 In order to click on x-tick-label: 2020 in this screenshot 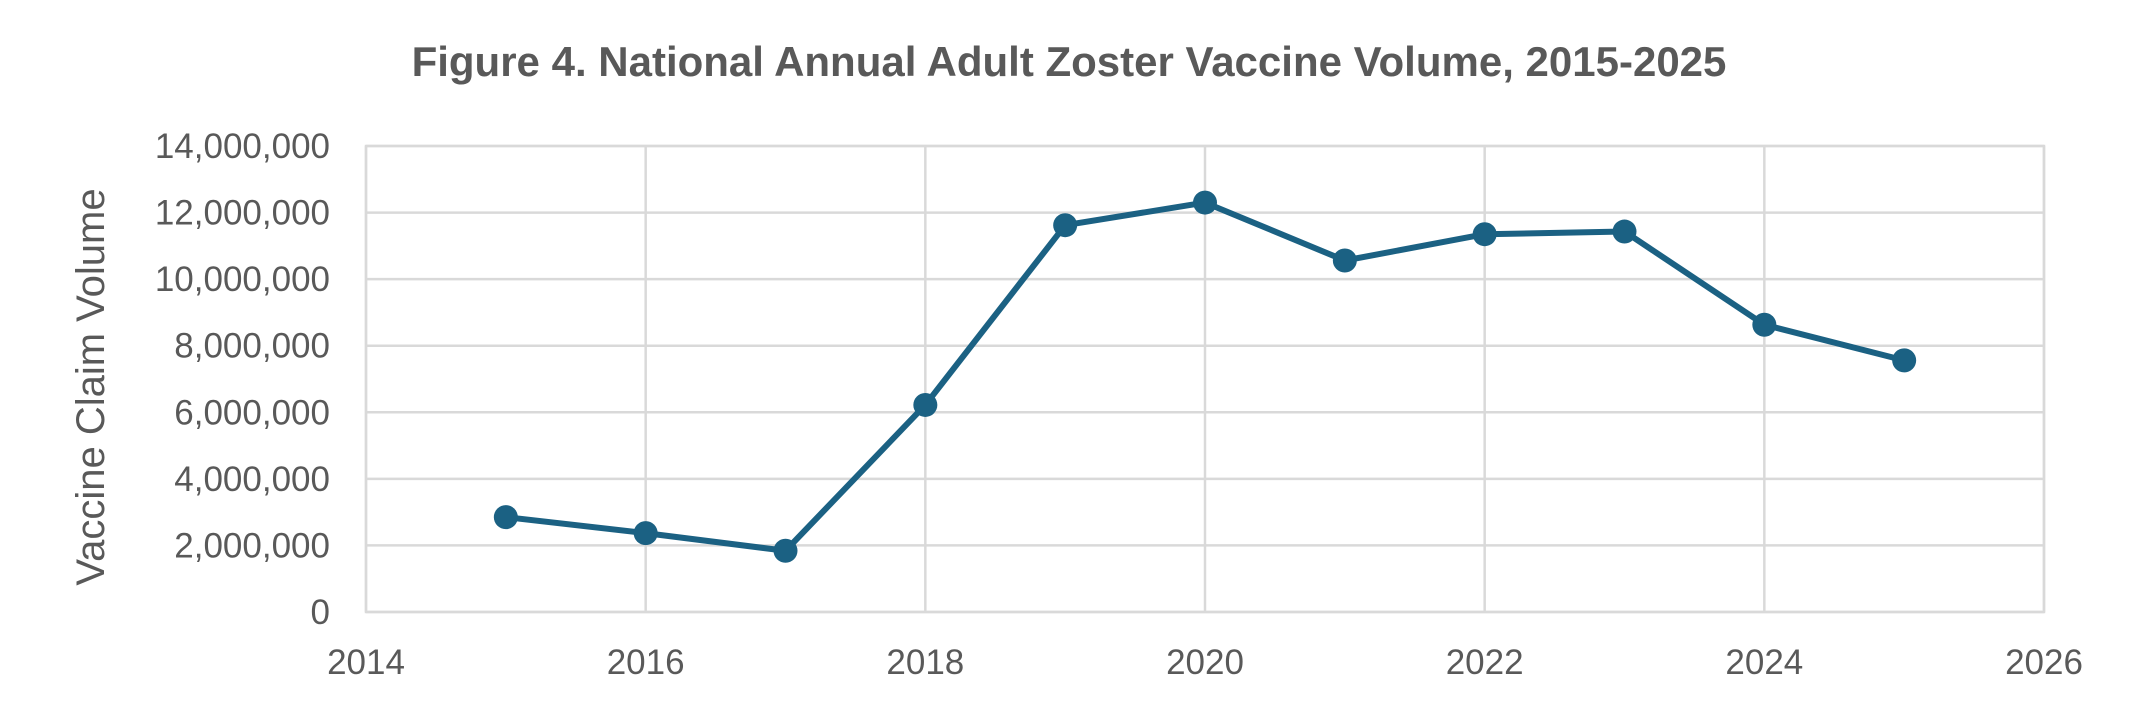, I will do `click(1205, 662)`.